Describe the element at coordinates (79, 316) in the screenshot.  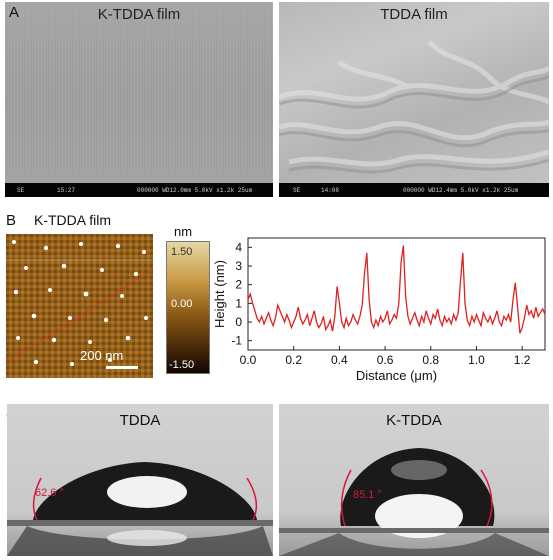
I see `profile-line` at that location.